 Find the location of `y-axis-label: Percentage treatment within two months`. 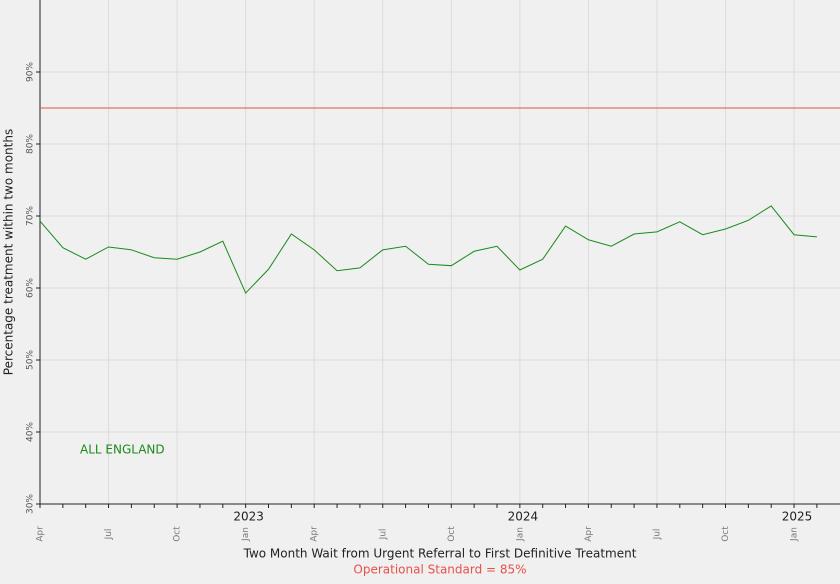

y-axis-label: Percentage treatment within two months is located at coordinates (9, 252).